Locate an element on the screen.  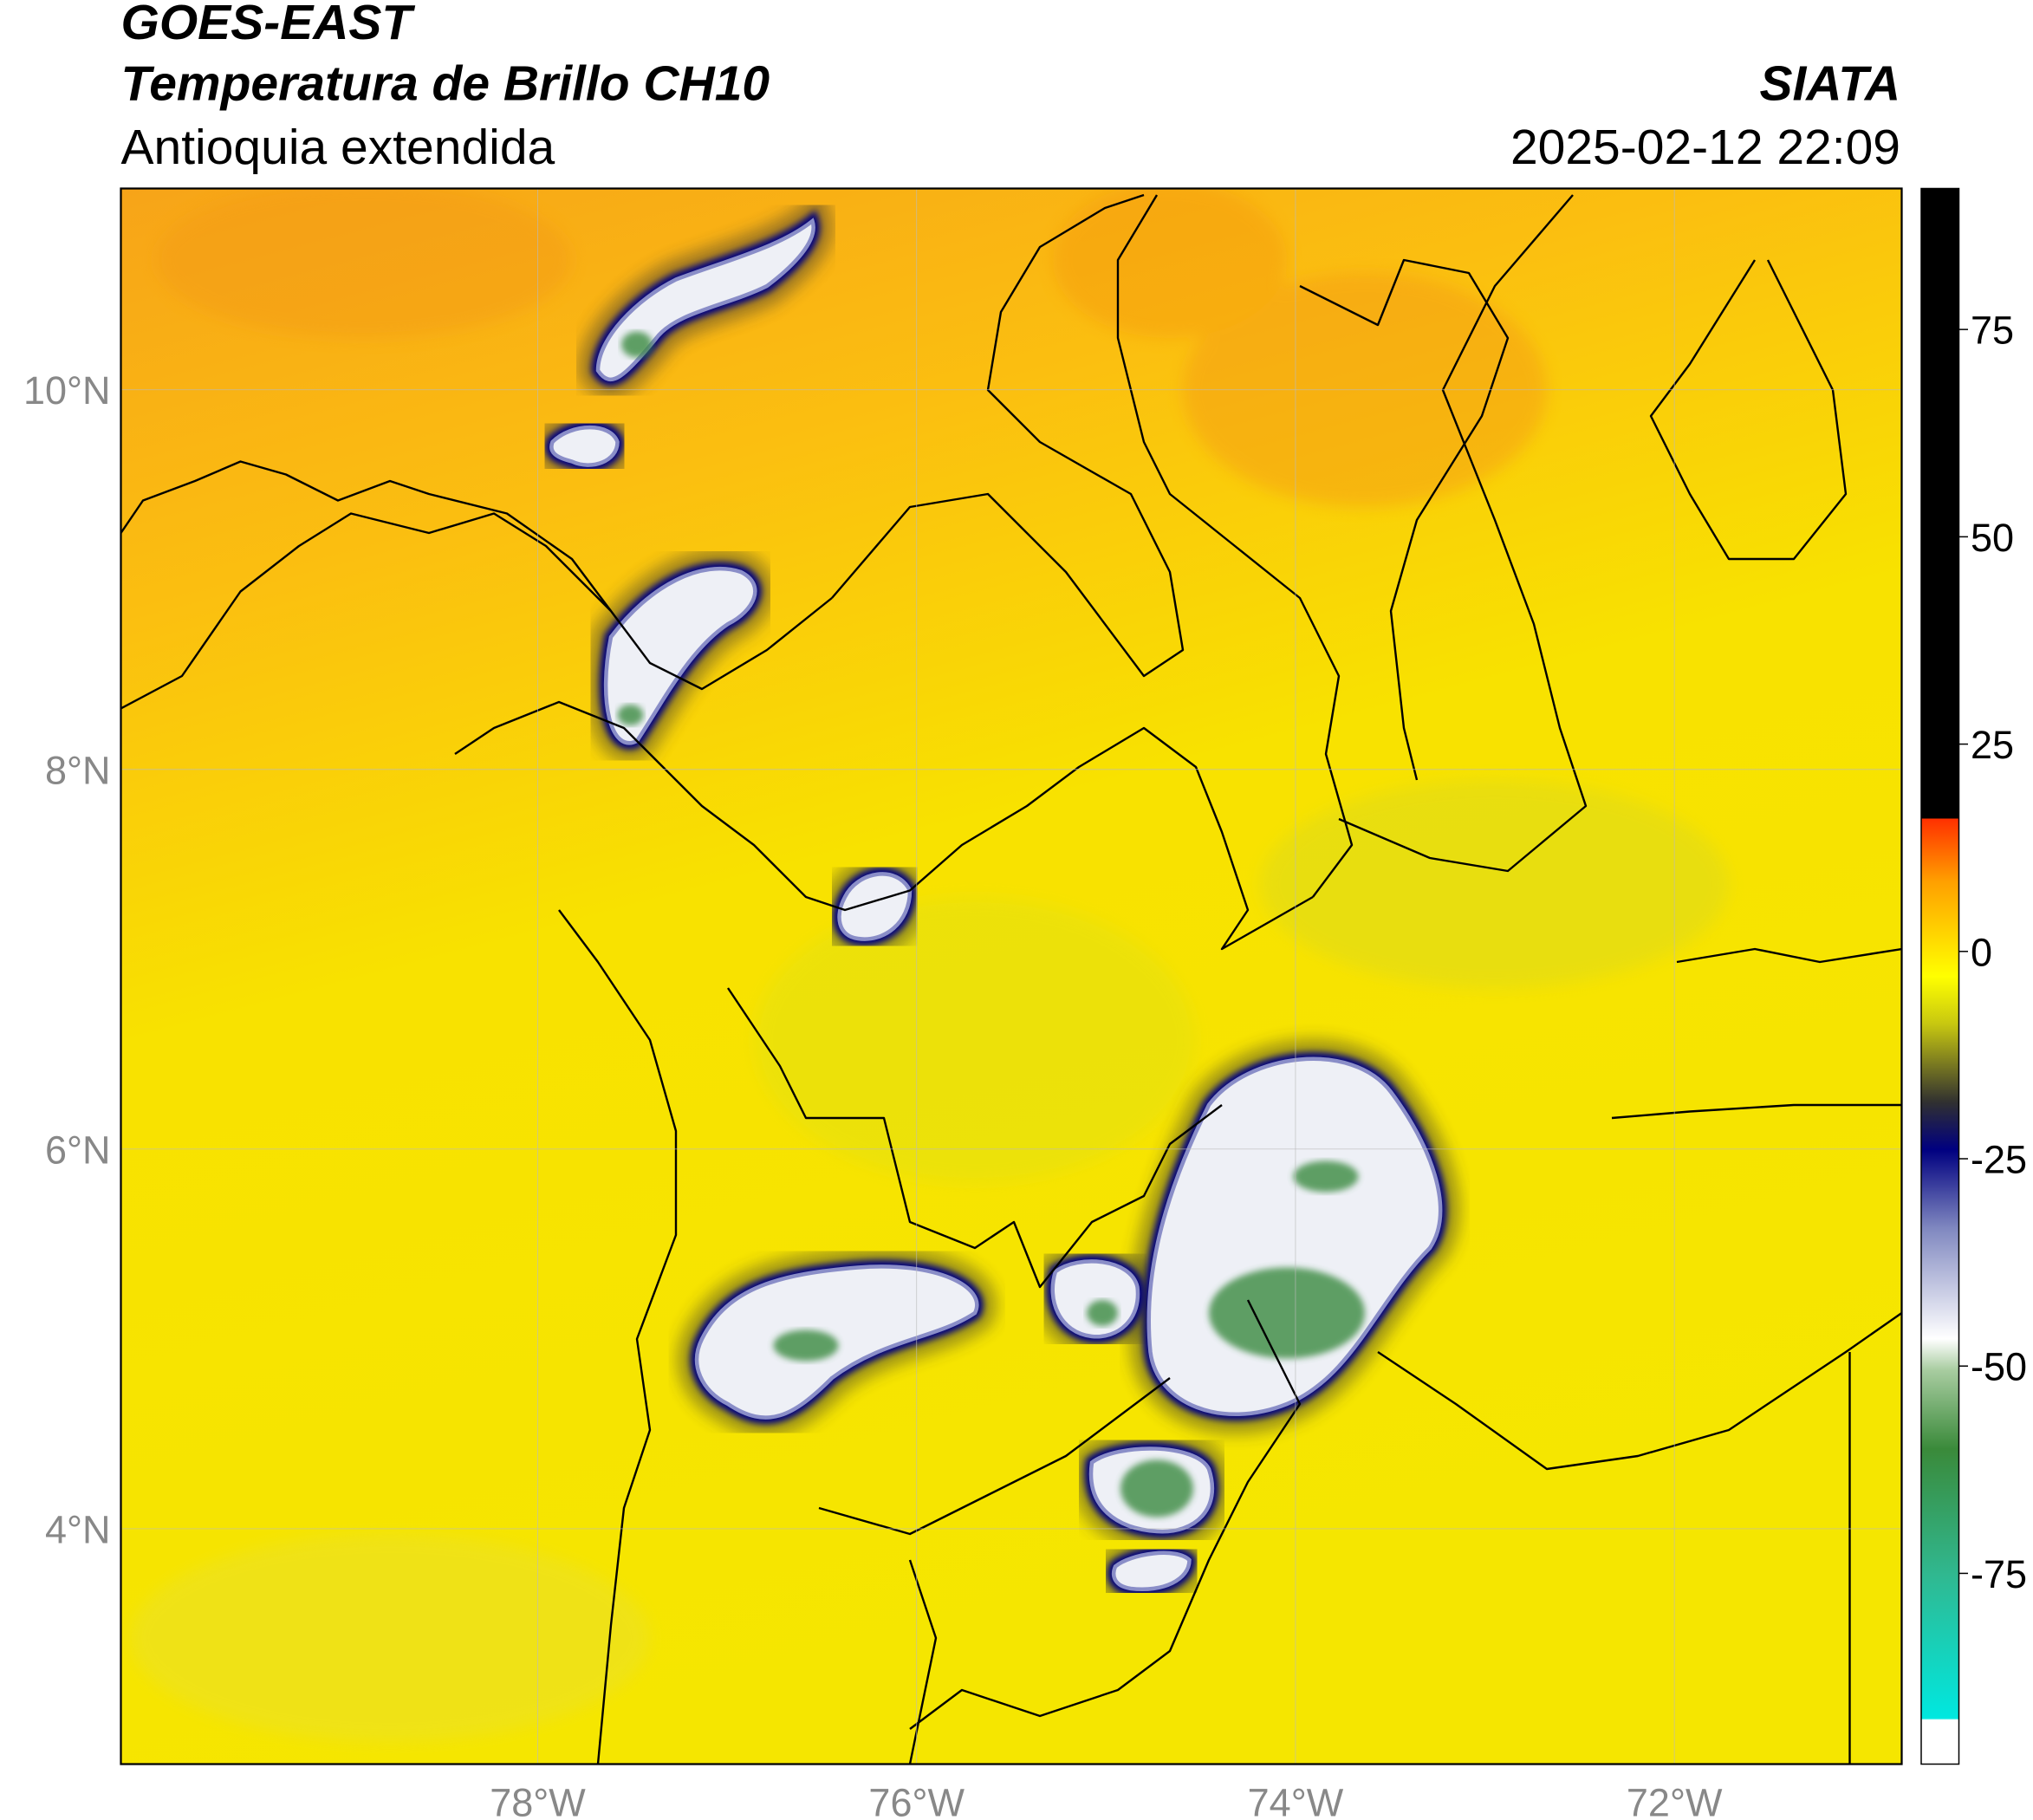
lat-tick-label: 8°N is located at coordinates (78, 770).